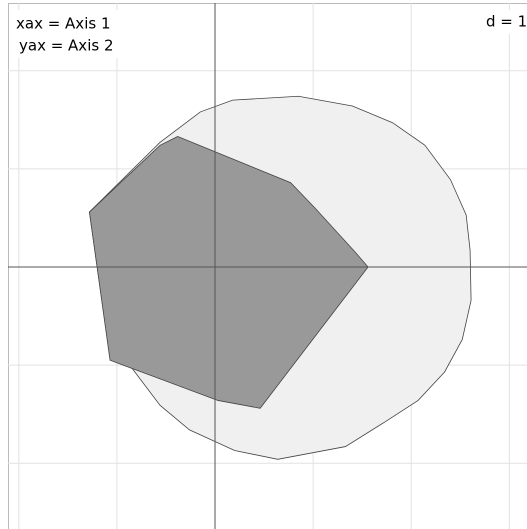  I want to click on legend-box, so click(69, 34).